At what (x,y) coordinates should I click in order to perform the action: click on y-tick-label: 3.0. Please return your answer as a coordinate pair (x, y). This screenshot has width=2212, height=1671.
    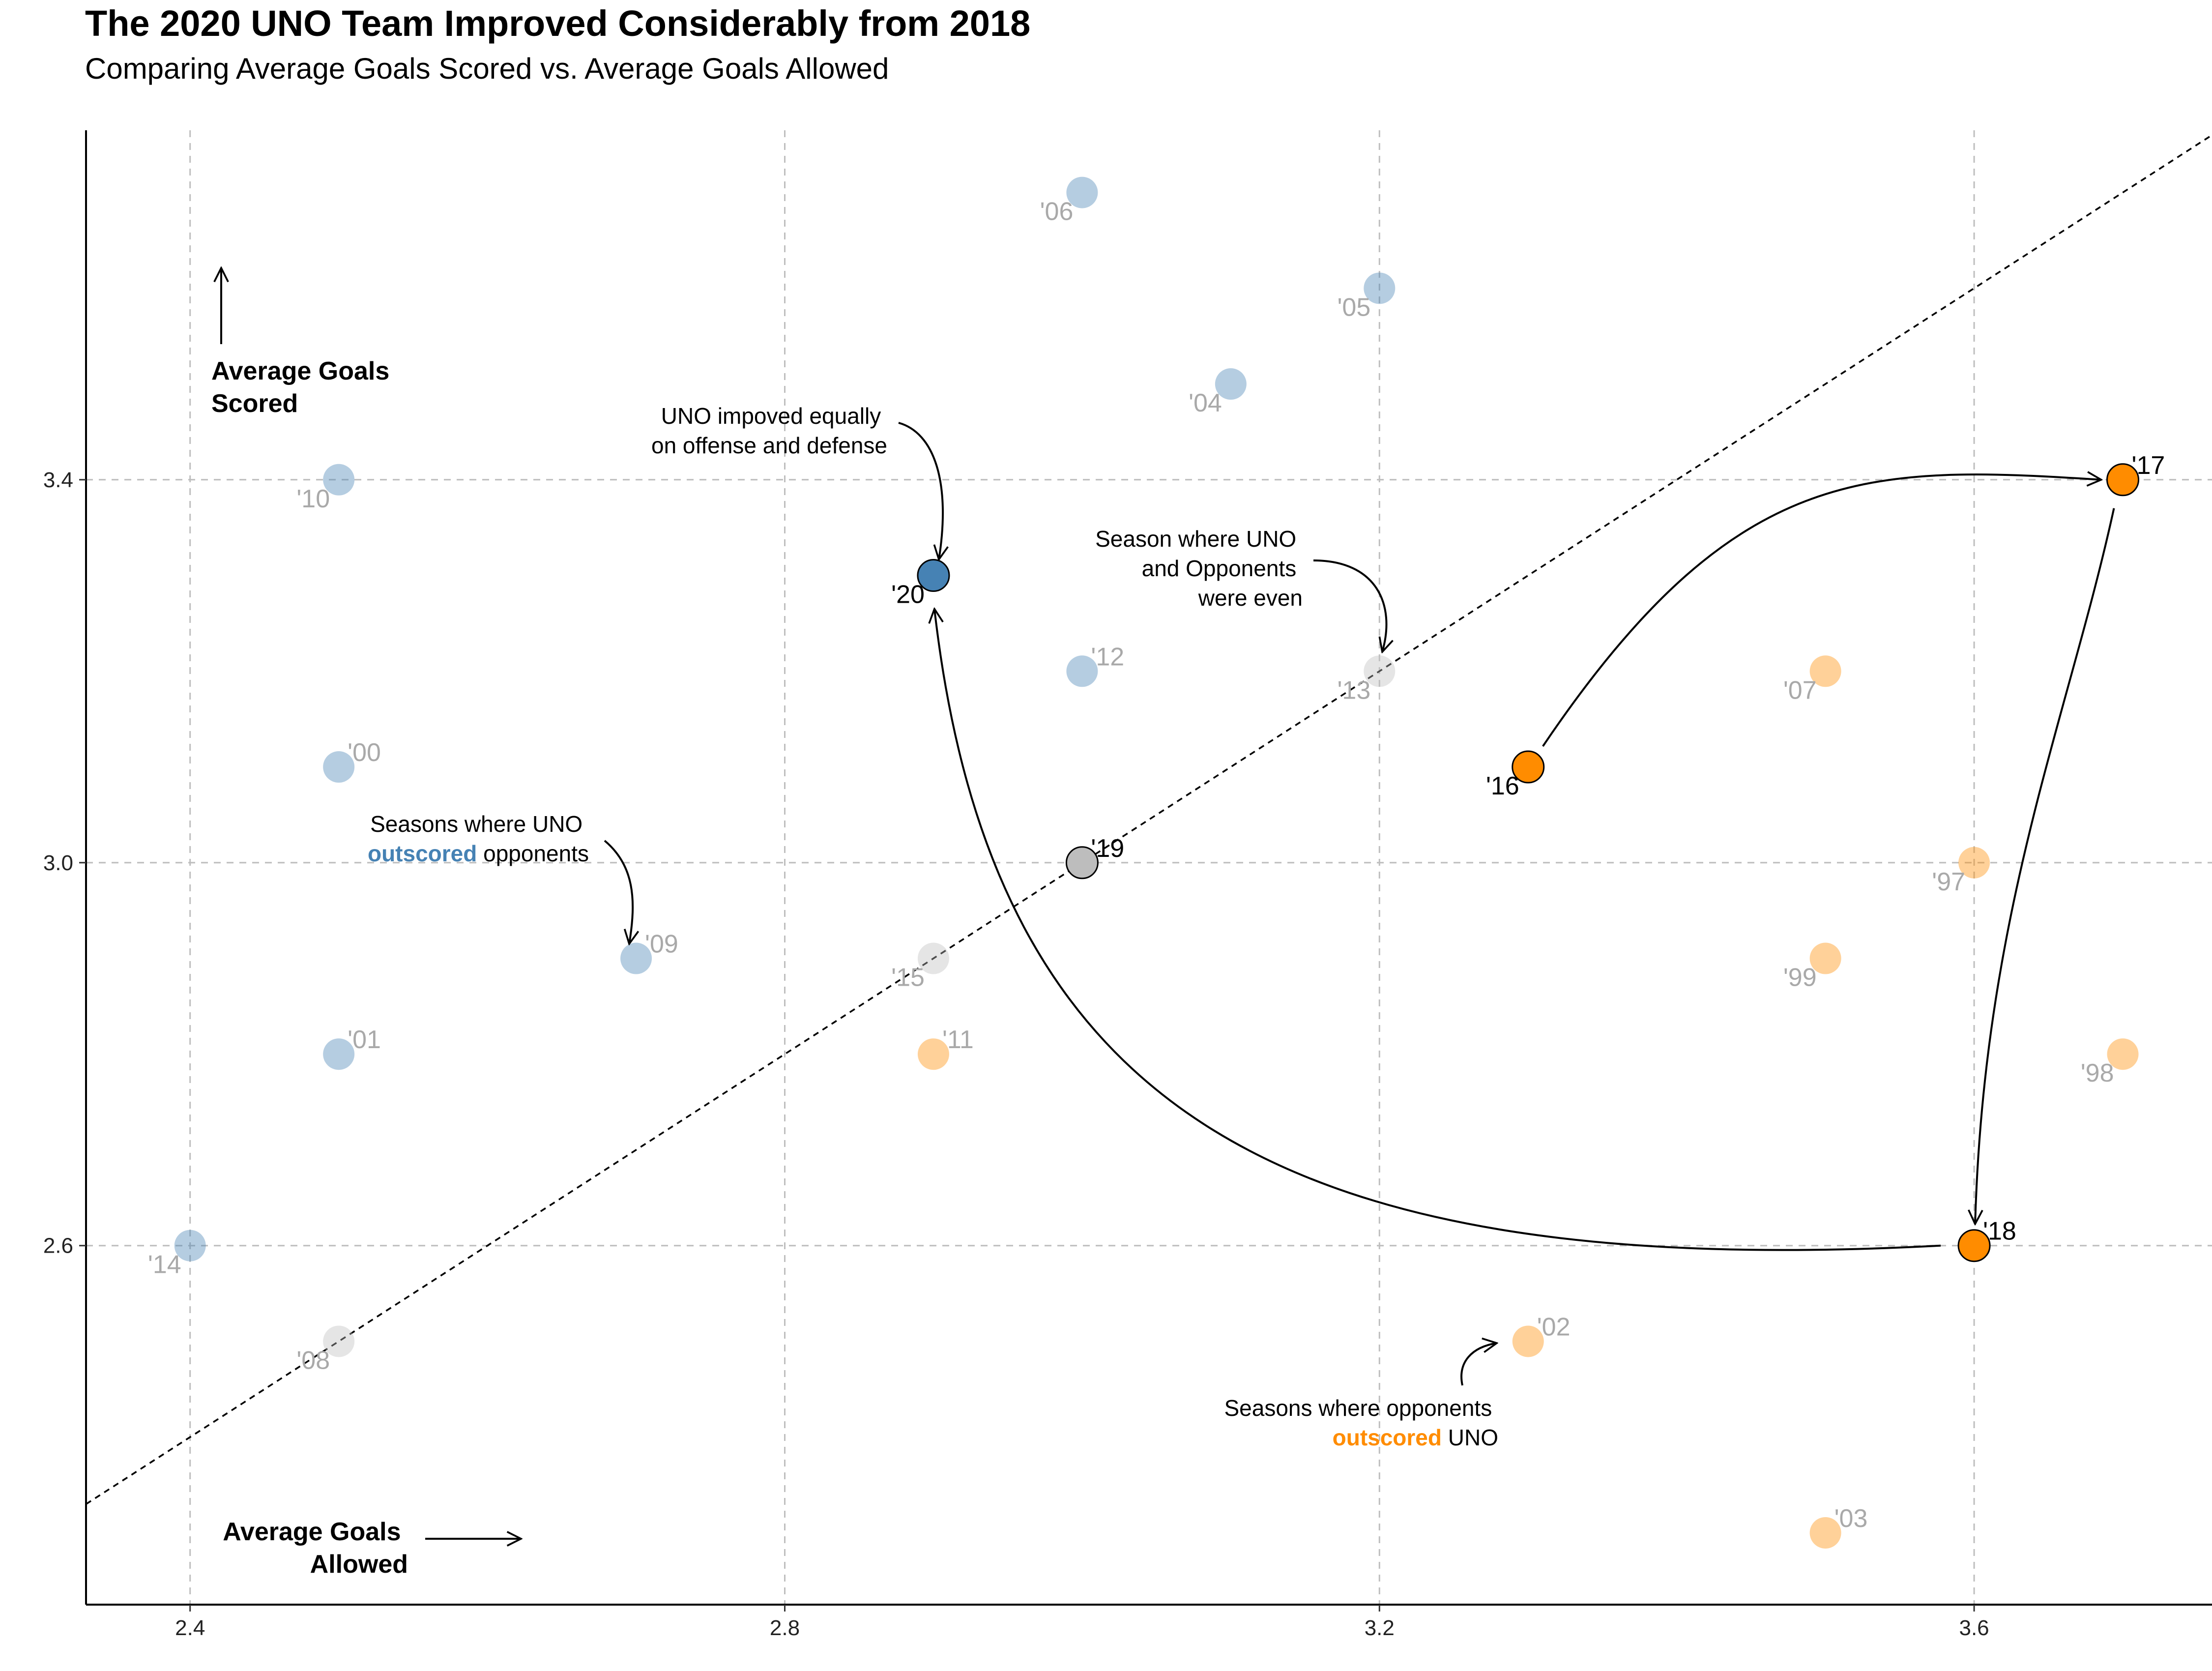
    Looking at the image, I should click on (58, 863).